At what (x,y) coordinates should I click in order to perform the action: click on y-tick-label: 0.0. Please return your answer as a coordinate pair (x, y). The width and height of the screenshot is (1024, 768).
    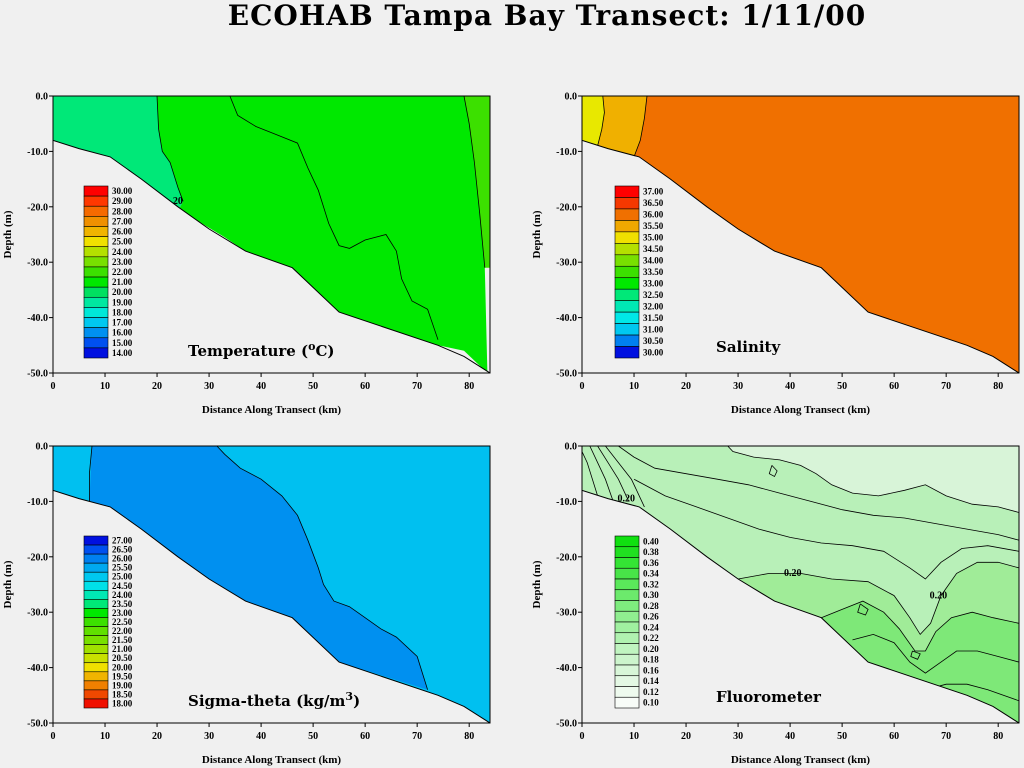
    Looking at the image, I should click on (42, 97).